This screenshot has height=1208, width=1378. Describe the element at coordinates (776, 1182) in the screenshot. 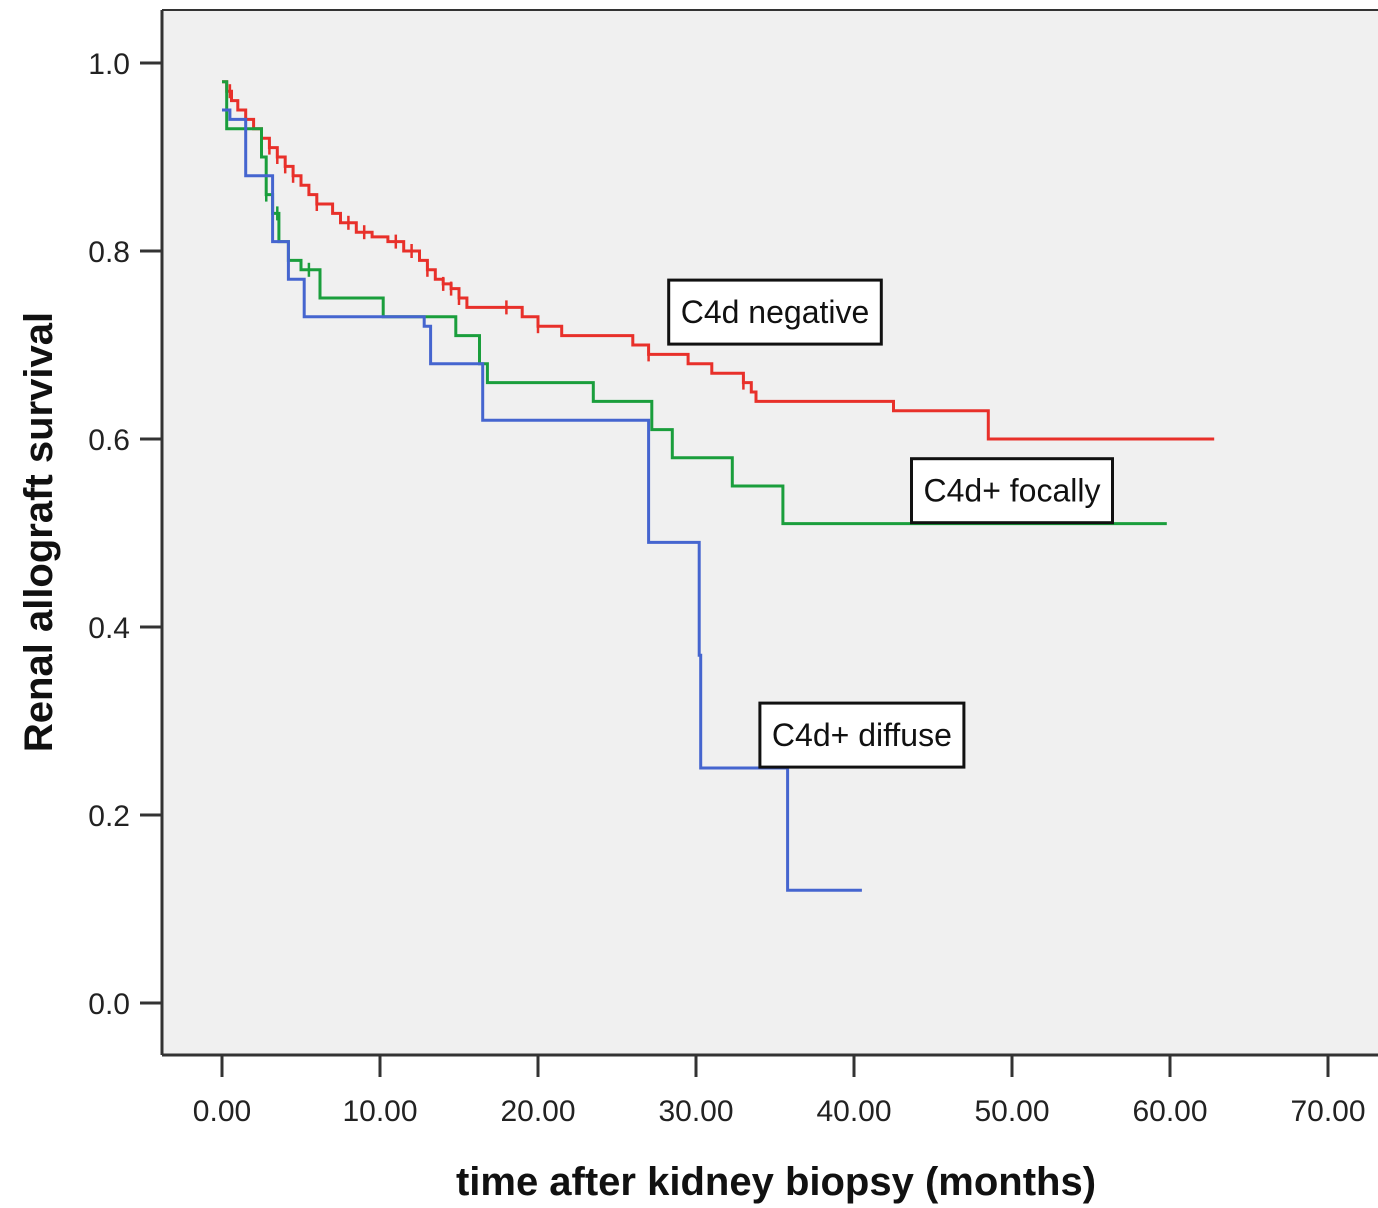

I see `x-axis-title: time after kidney biopsy (months)` at that location.